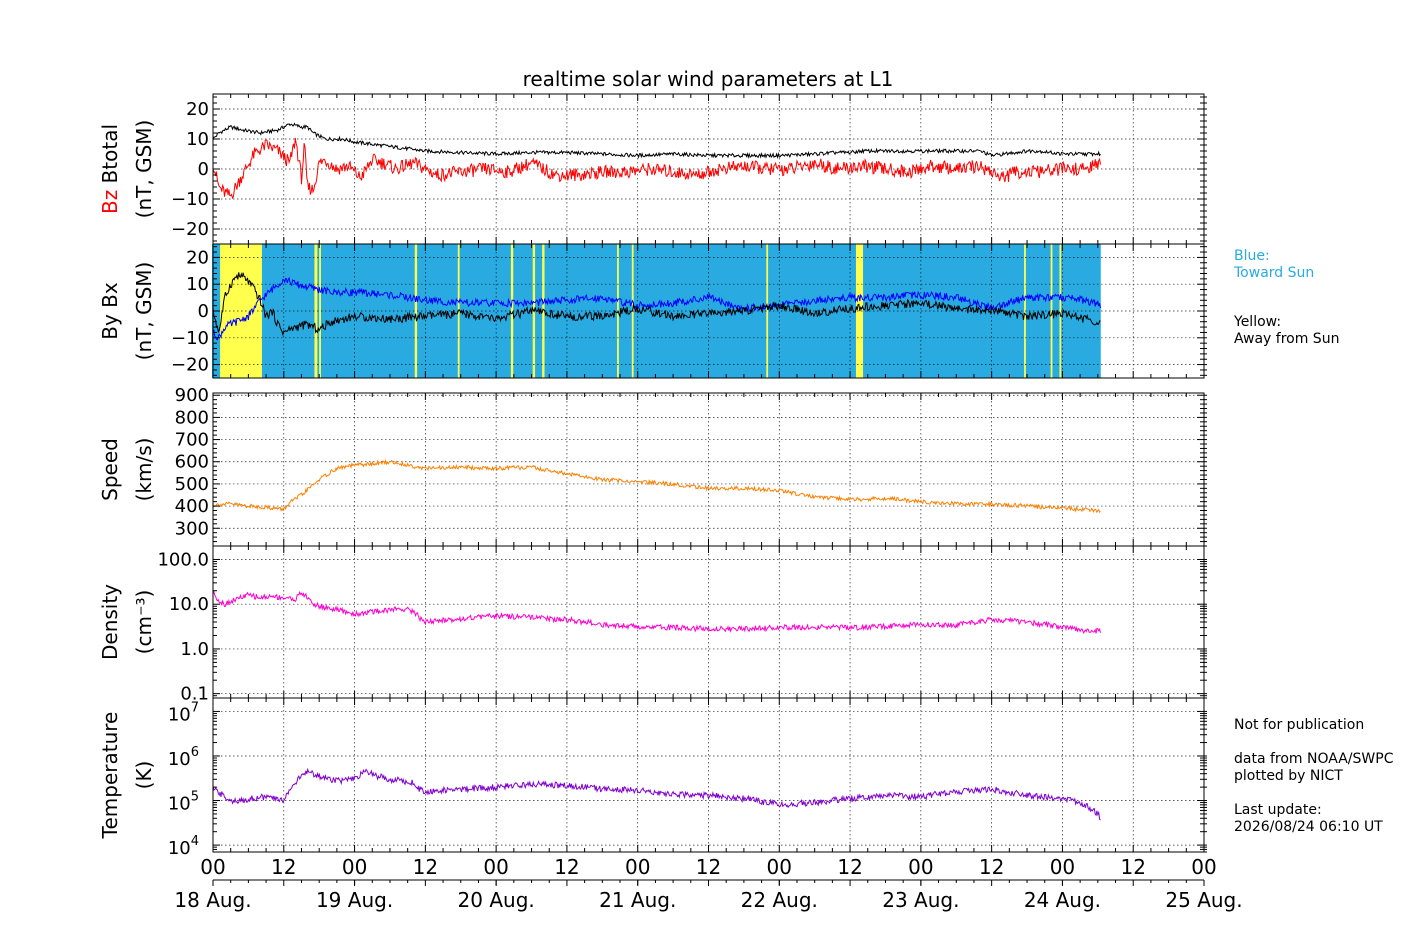 This screenshot has width=1417, height=944. What do you see at coordinates (183, 712) in the screenshot?
I see `y-tick-label: 10⁷` at bounding box center [183, 712].